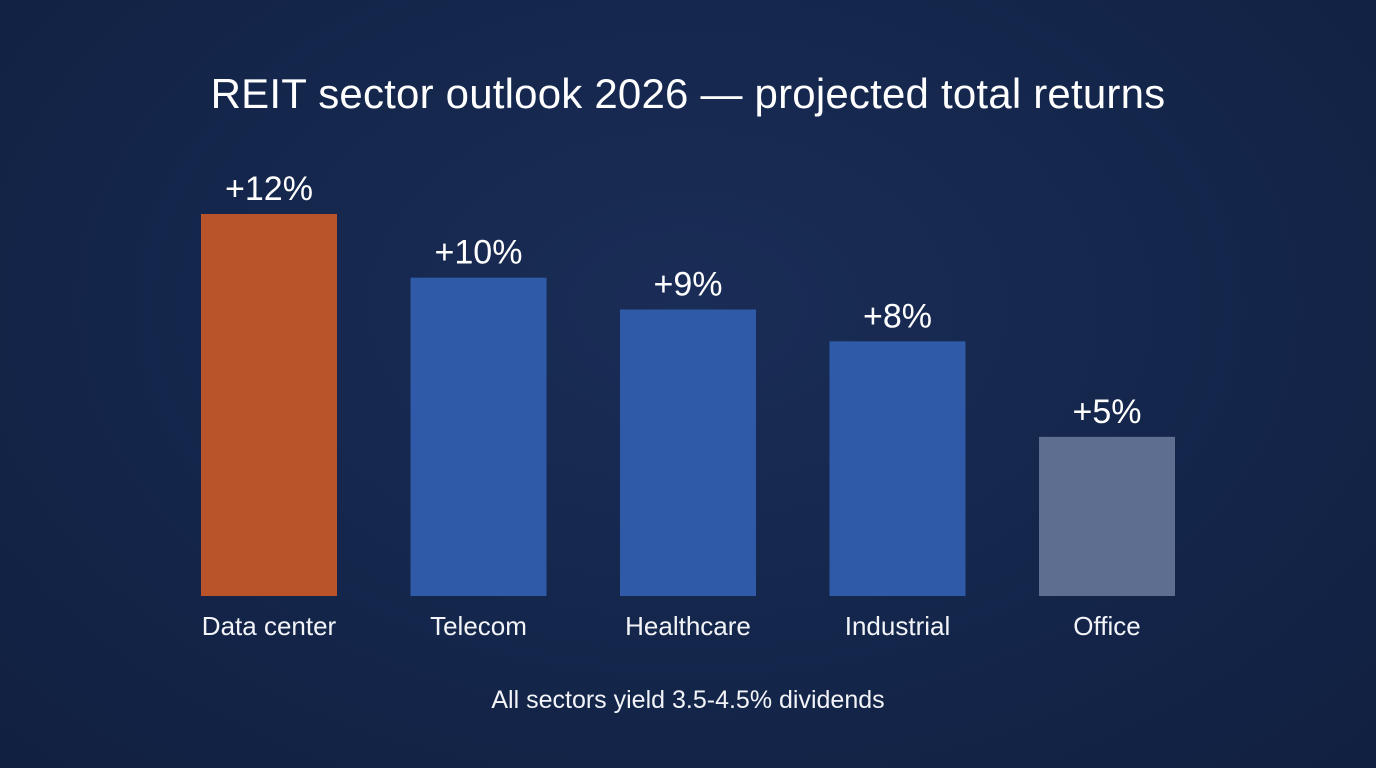  I want to click on category-label: Industrial, so click(898, 626).